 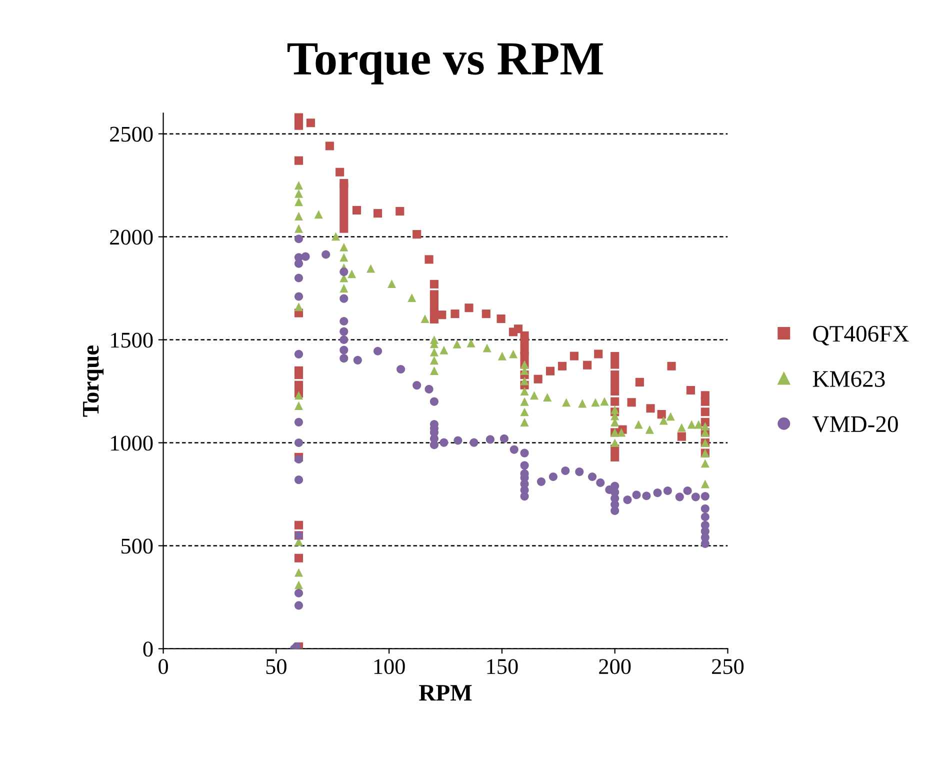 I want to click on x-tick-label: 200, so click(x=615, y=666).